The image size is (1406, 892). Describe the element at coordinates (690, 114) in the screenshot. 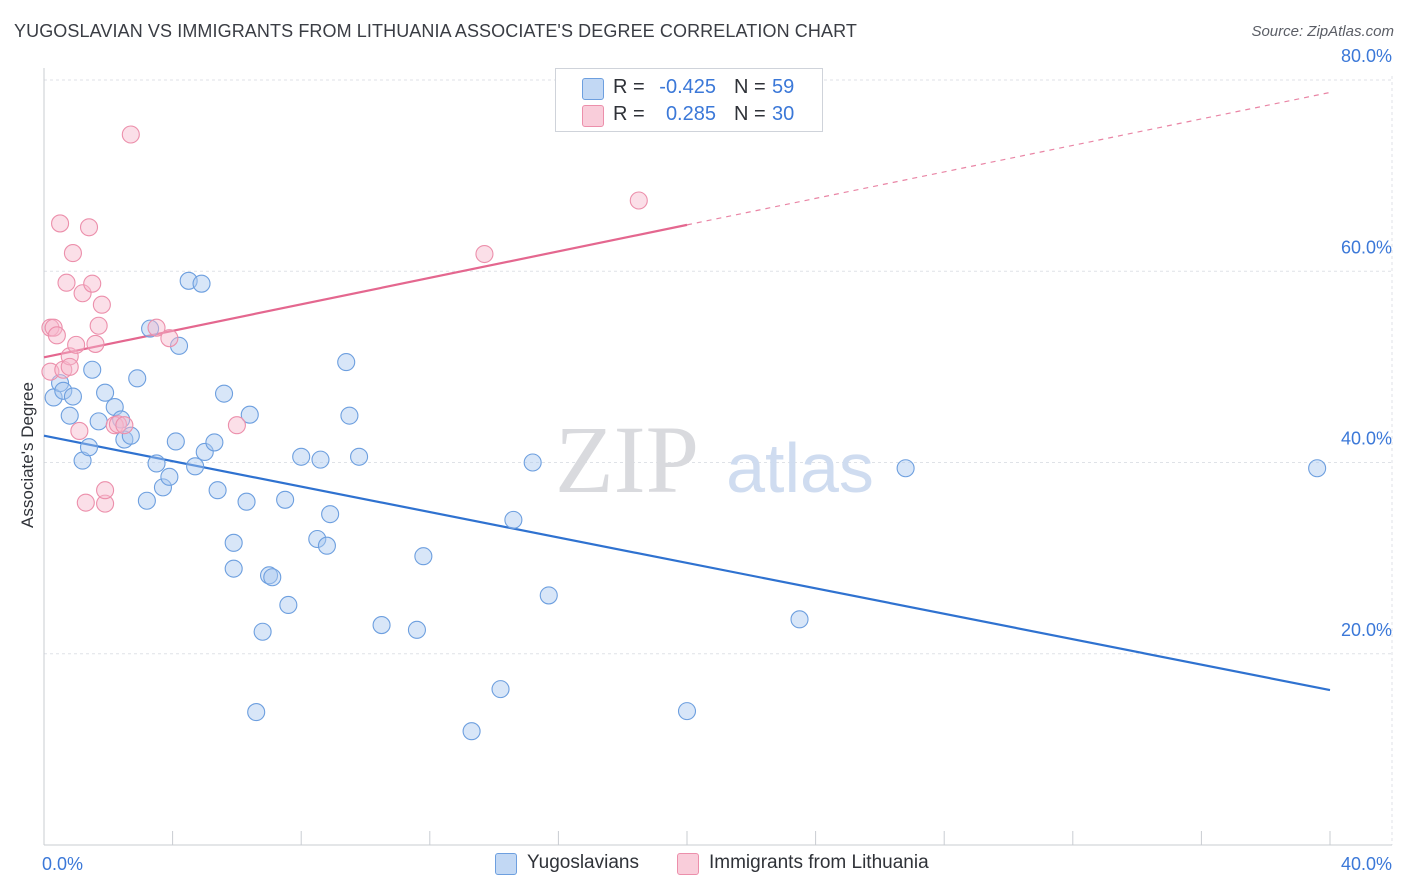

I see `legend-r-value: 0.285` at that location.